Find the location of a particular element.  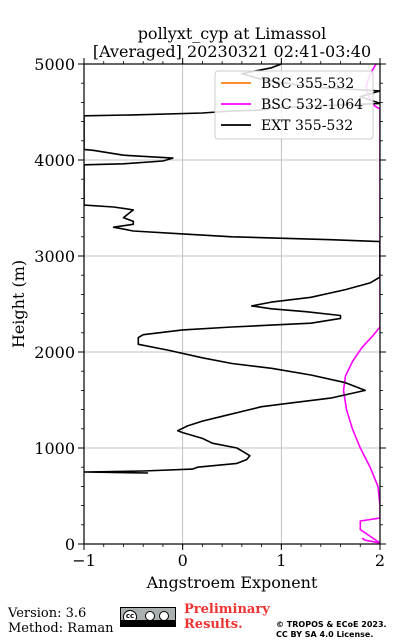

x-tick-label: 0 is located at coordinates (183, 560).